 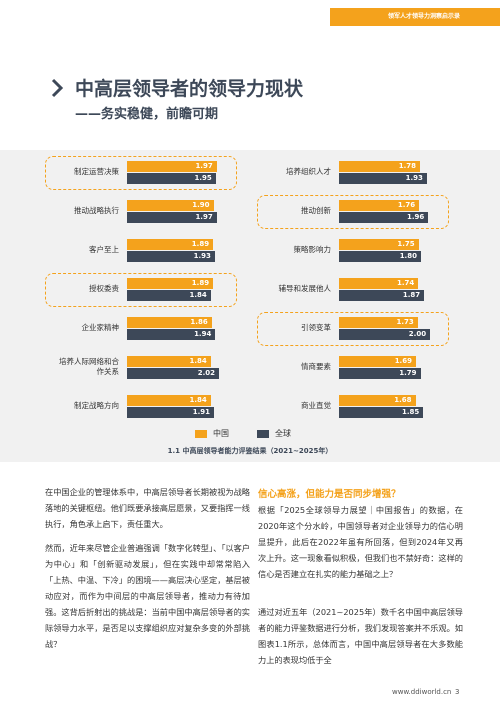 I want to click on value-label: 1.79, so click(x=408, y=373).